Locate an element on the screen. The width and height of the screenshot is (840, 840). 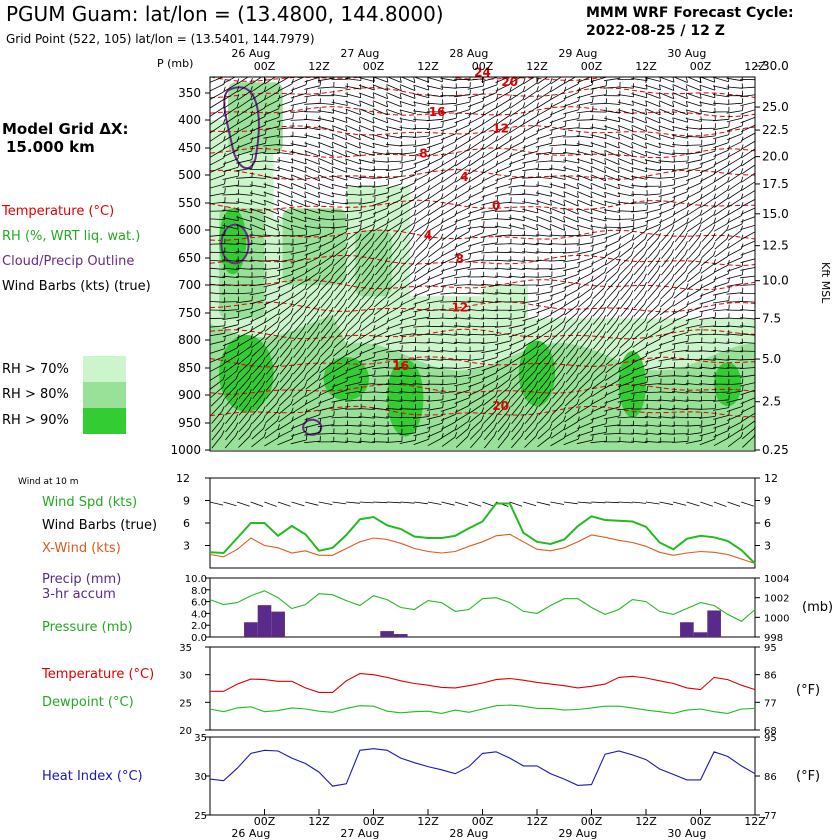
legend-wind-speed: Wind Spd (kts) is located at coordinates (89, 502).